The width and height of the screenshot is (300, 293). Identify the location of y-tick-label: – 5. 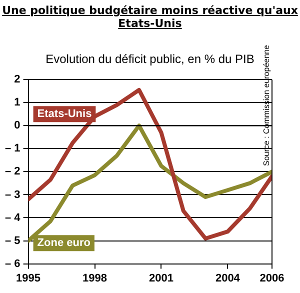
(12, 240).